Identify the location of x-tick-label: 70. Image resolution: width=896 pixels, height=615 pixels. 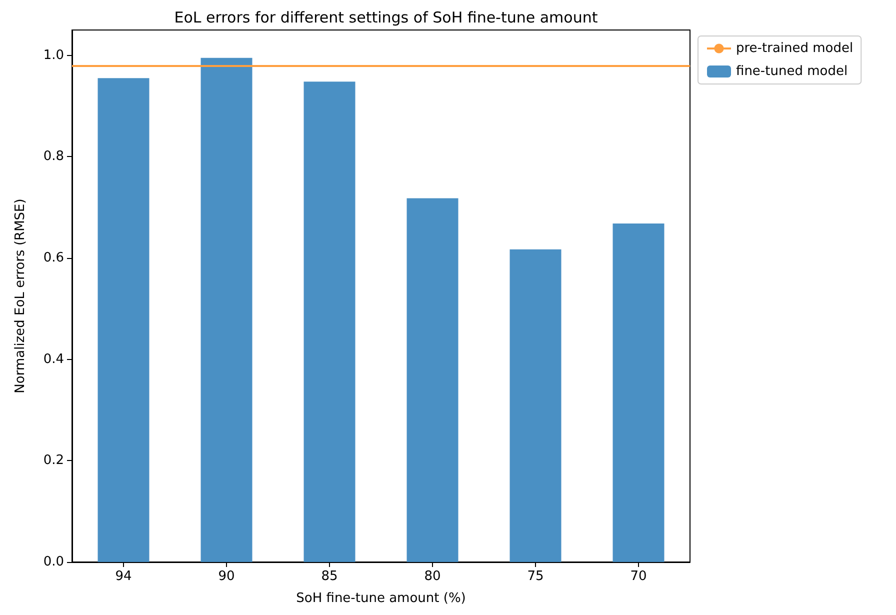
(638, 576).